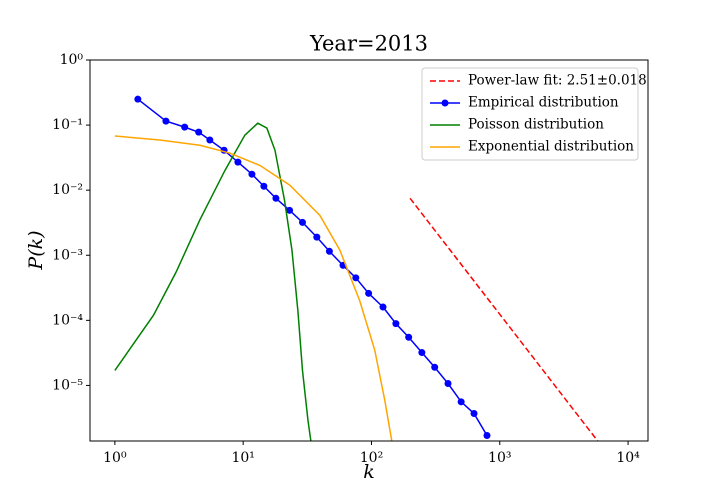  I want to click on y-tick-label: 10⁻⁴, so click(67, 320).